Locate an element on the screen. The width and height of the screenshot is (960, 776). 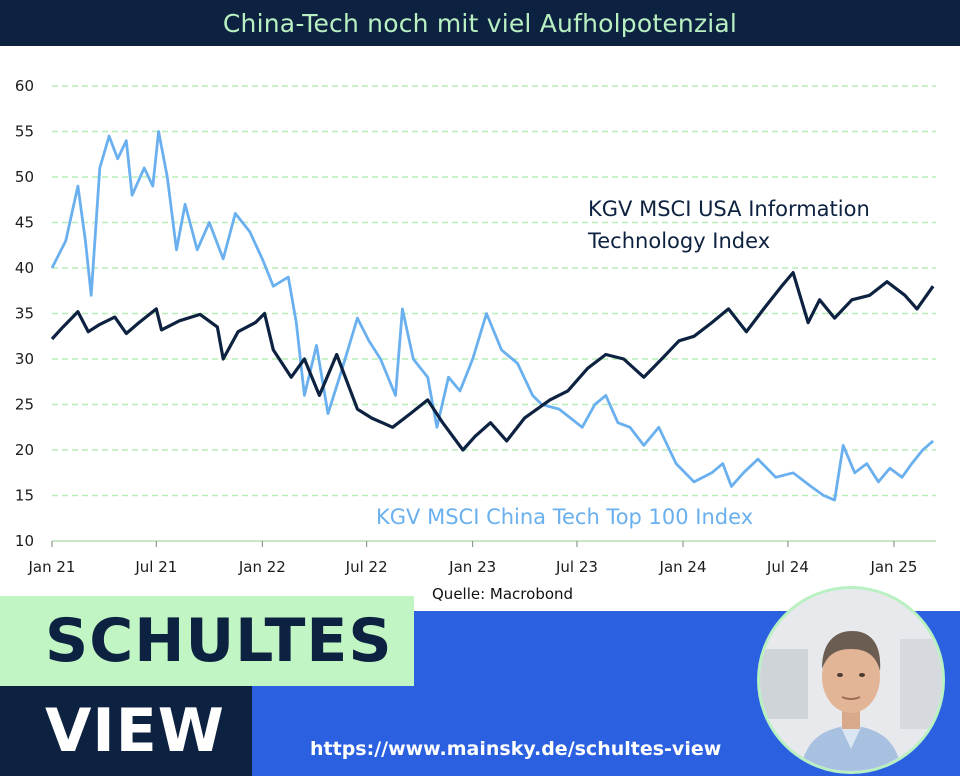
y-tick-label: 10 is located at coordinates (24, 541).